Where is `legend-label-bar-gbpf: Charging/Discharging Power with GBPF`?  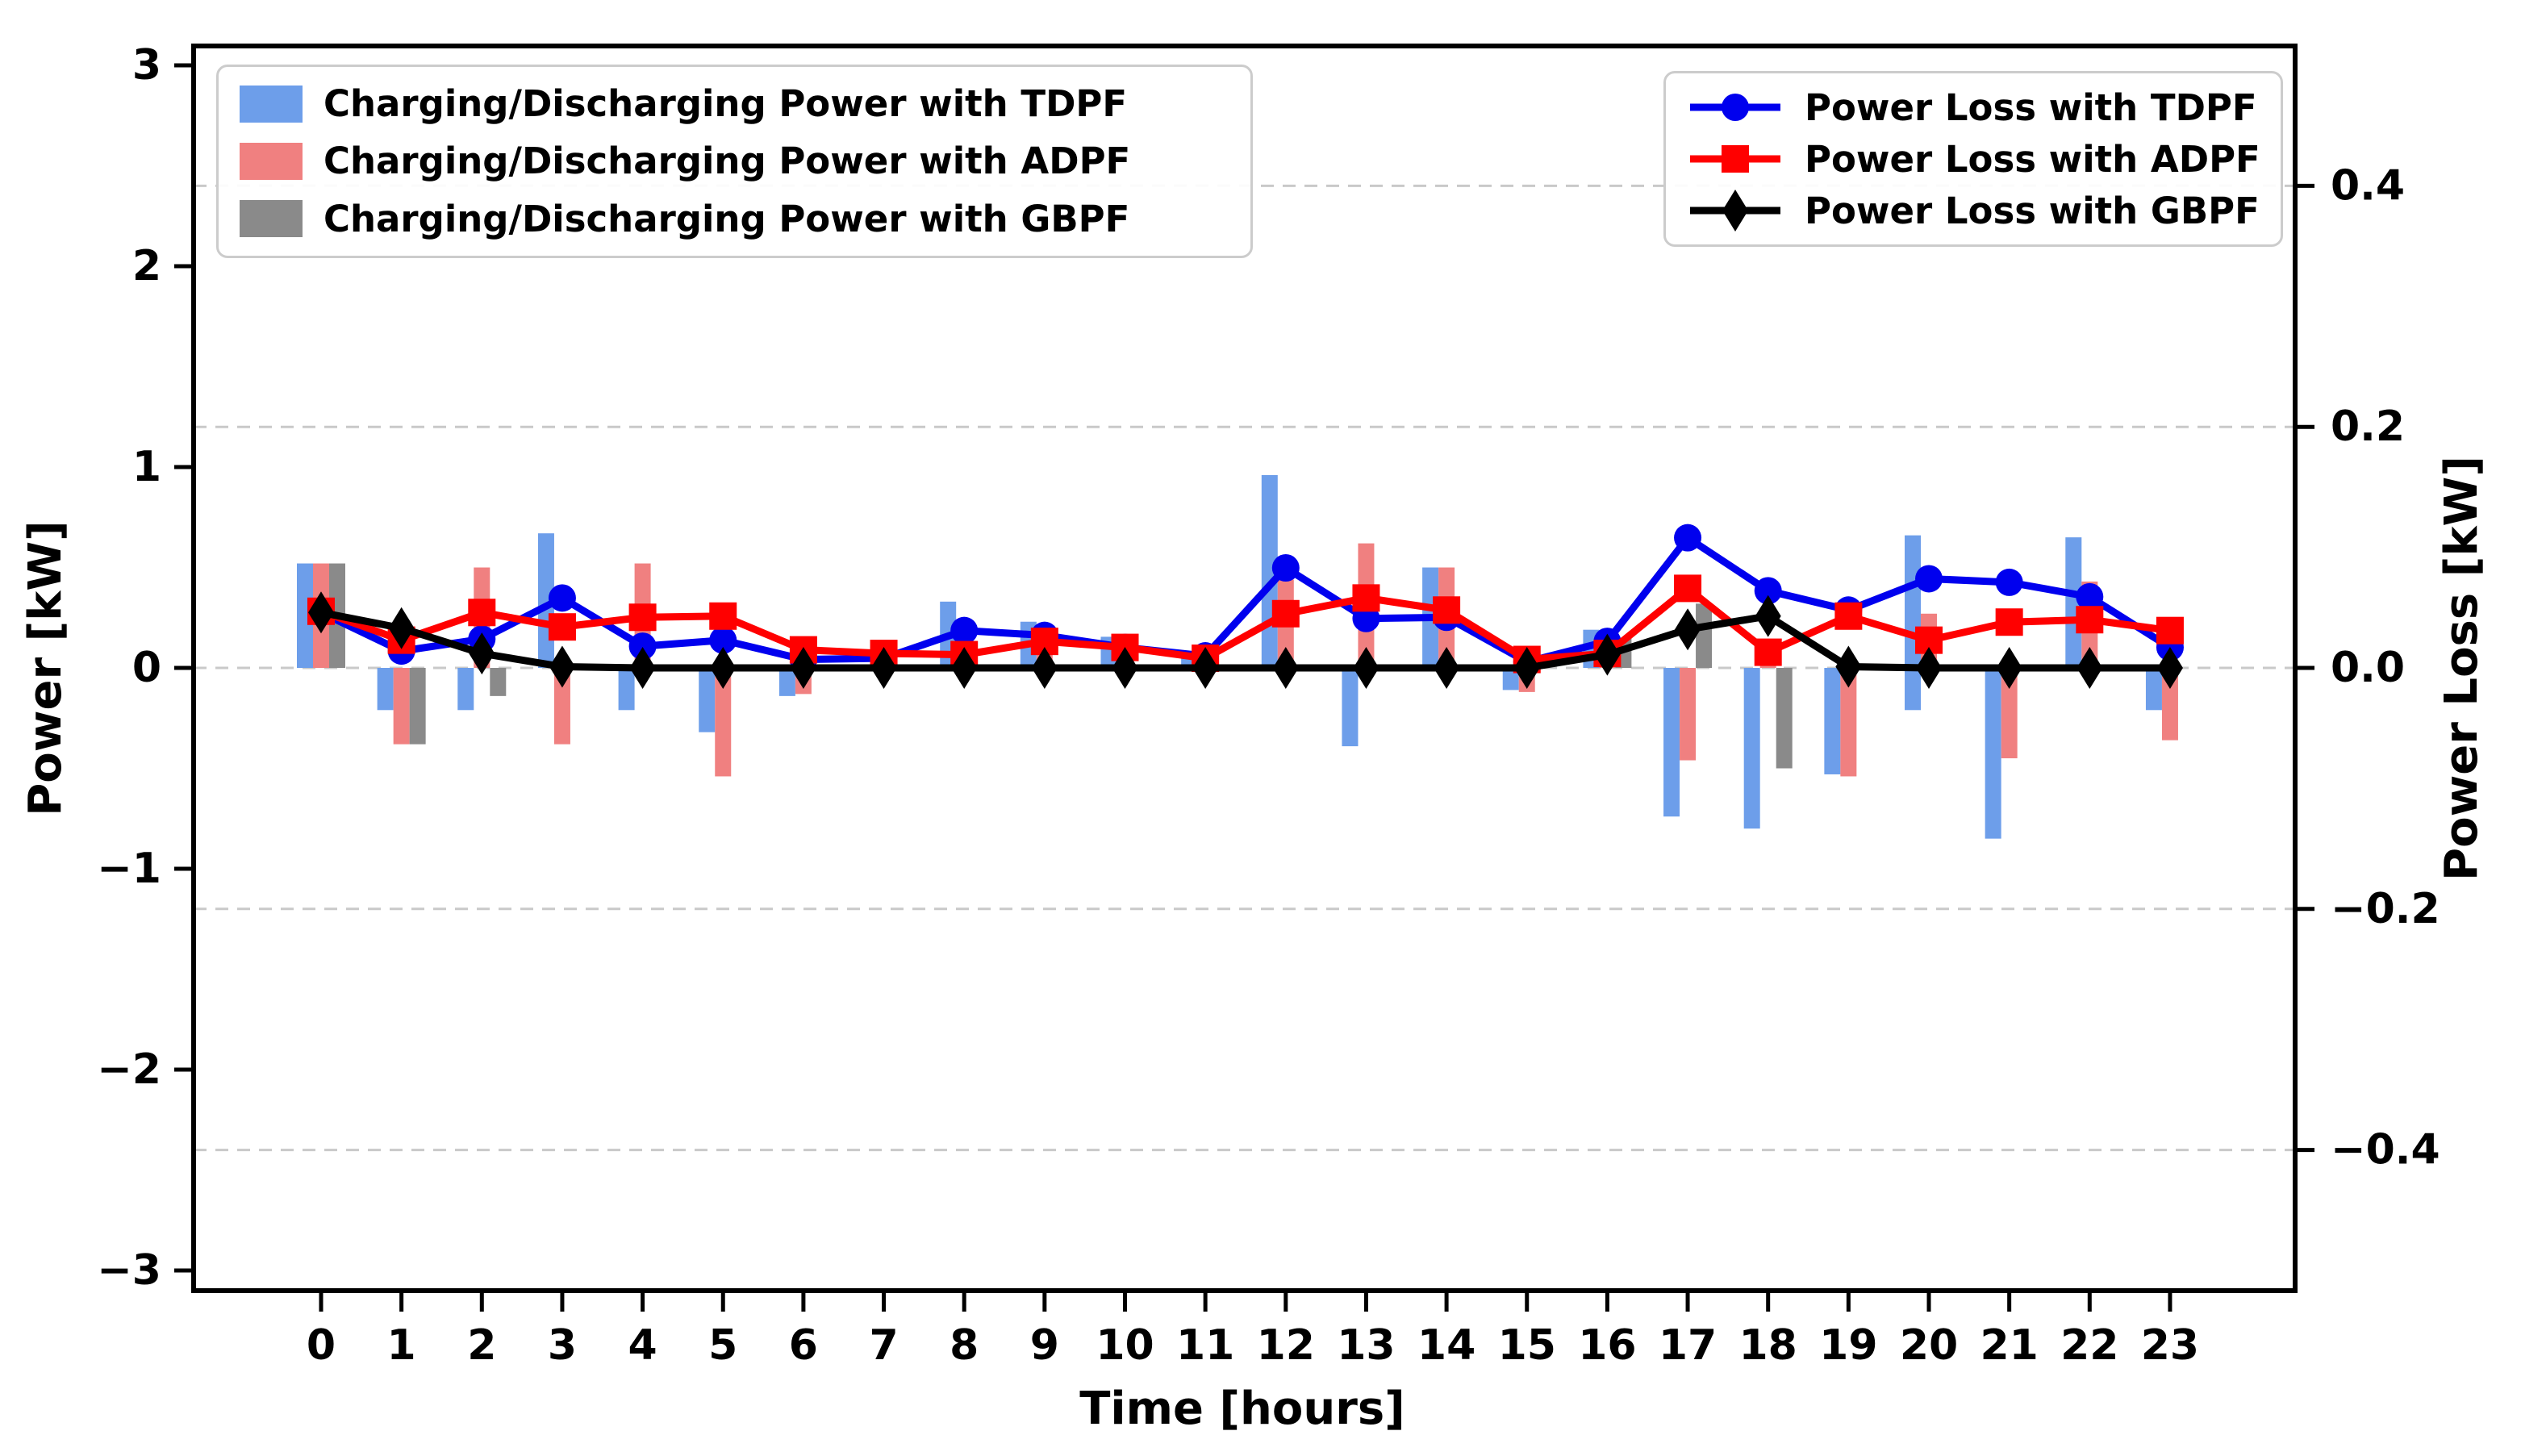
legend-label-bar-gbpf: Charging/Discharging Power with GBPF is located at coordinates (727, 219).